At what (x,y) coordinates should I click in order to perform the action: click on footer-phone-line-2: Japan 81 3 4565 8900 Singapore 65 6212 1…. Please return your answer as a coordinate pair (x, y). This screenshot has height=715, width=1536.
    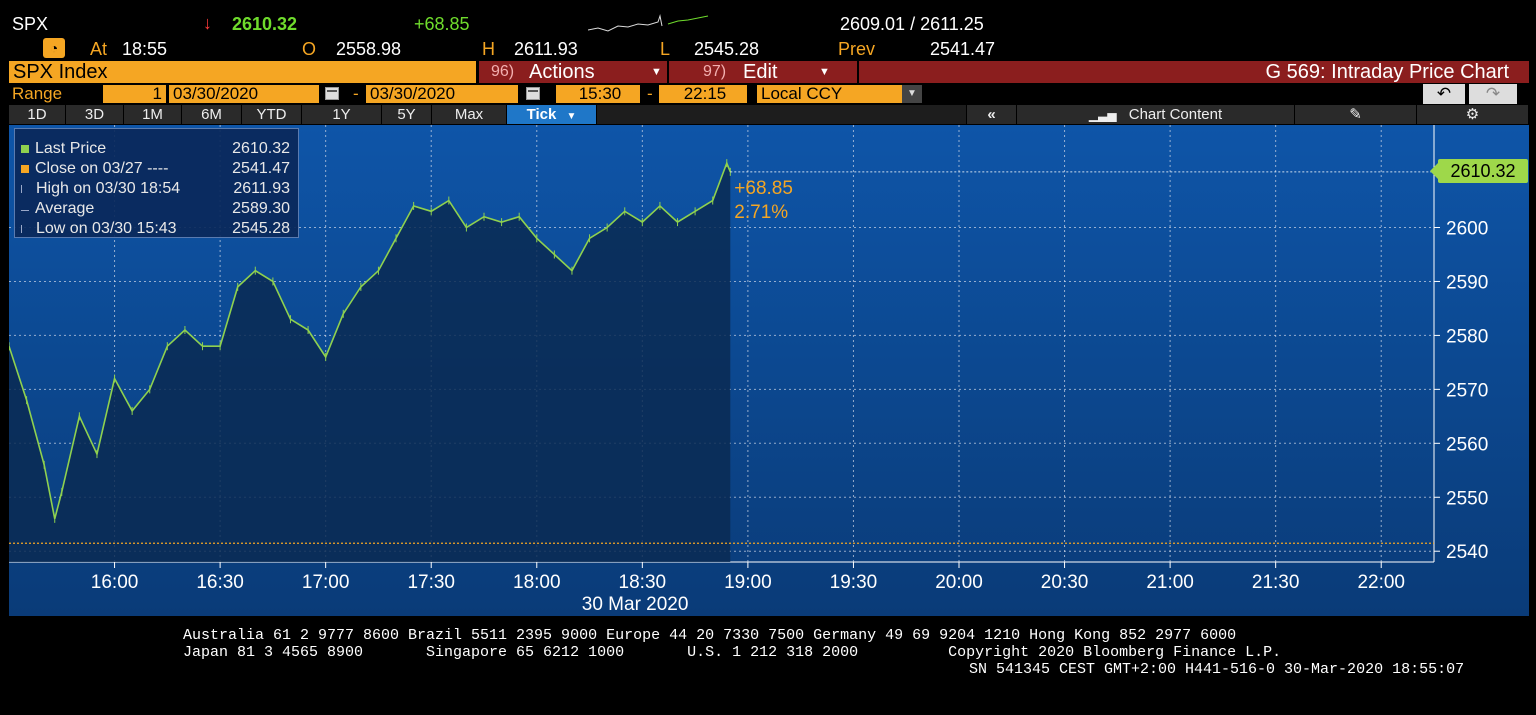
    Looking at the image, I should click on (732, 652).